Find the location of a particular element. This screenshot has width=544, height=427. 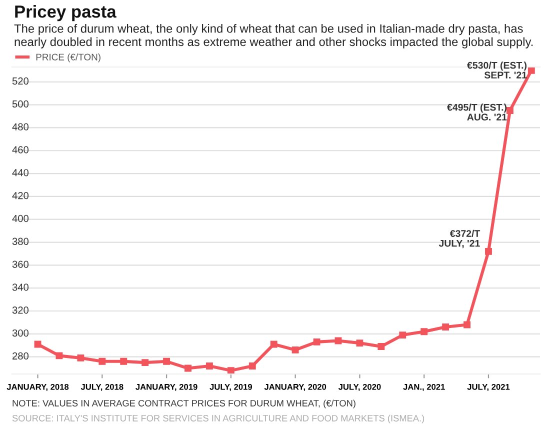

y-tick-label: 280 is located at coordinates (20, 356).